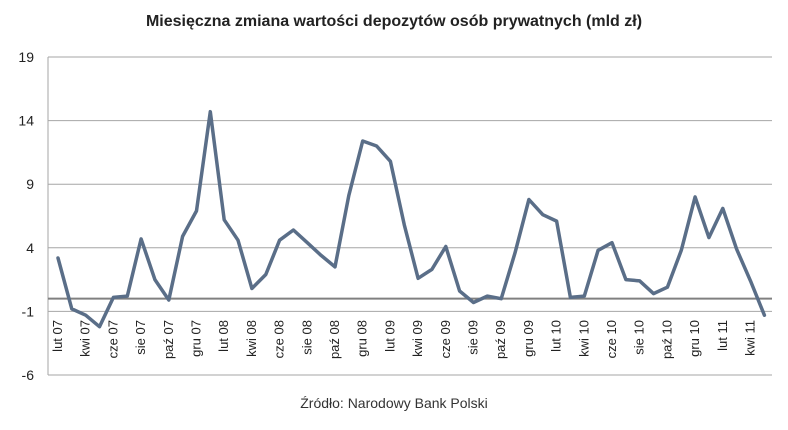  What do you see at coordinates (26, 121) in the screenshot?
I see `y-tick-label: 14` at bounding box center [26, 121].